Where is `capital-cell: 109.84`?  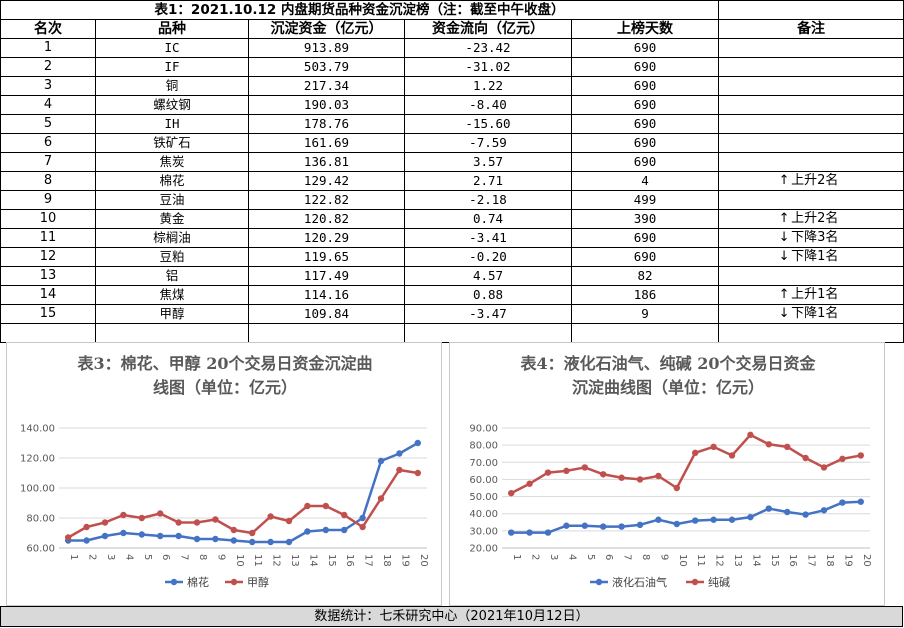
capital-cell: 109.84 is located at coordinates (326, 314).